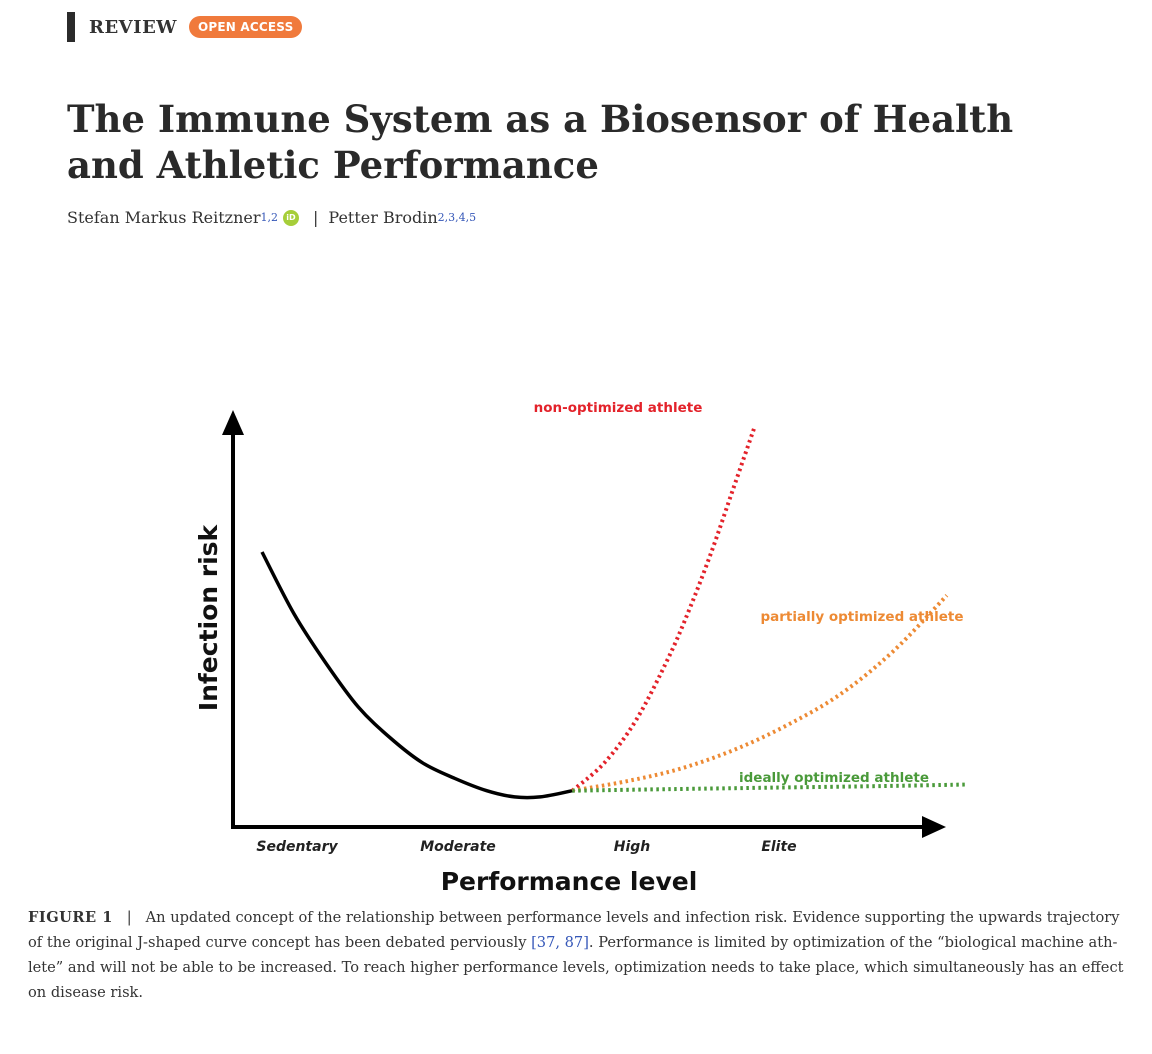 The height and width of the screenshot is (1054, 1152). What do you see at coordinates (760, 693) in the screenshot?
I see `partially-optimized-curve` at bounding box center [760, 693].